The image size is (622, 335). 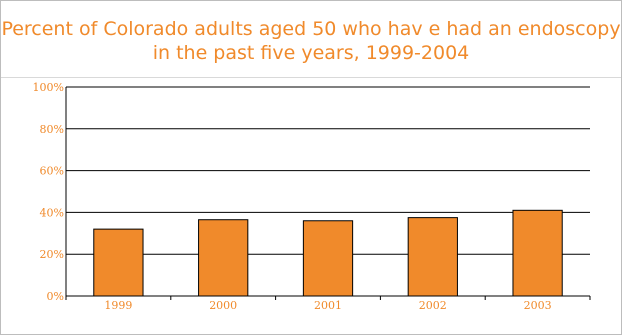 What do you see at coordinates (52, 129) in the screenshot?
I see `y-tick-label: 80%` at bounding box center [52, 129].